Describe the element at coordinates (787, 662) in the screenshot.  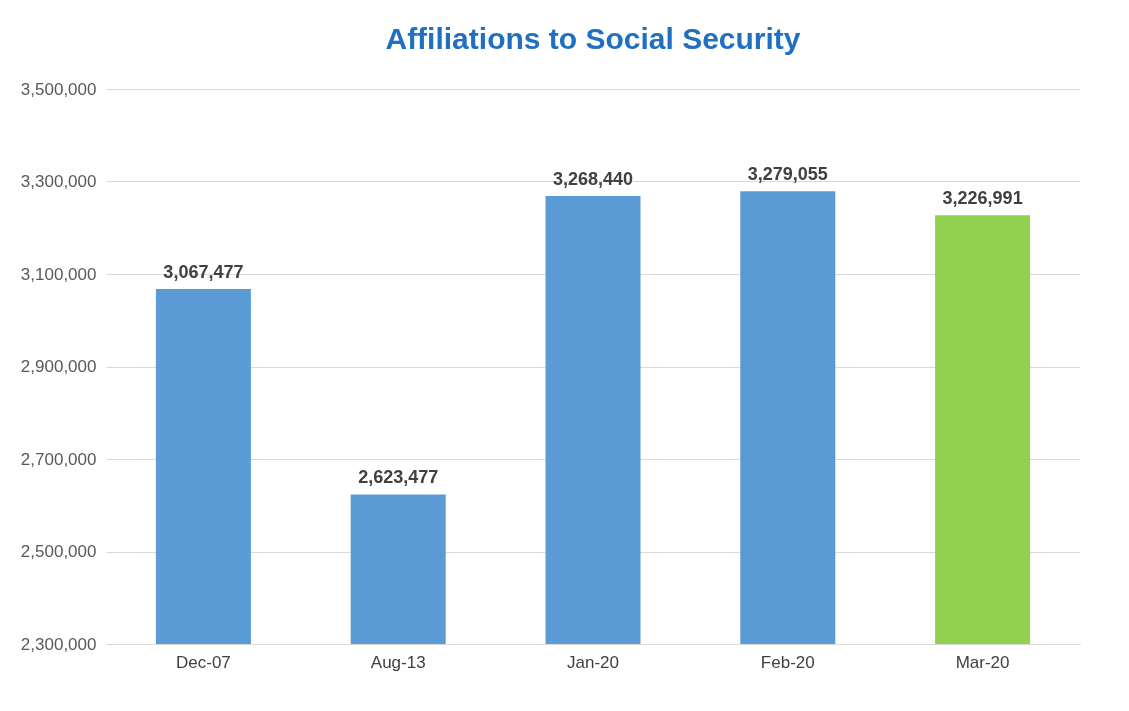
I see `x-tick-label: Feb-20` at that location.